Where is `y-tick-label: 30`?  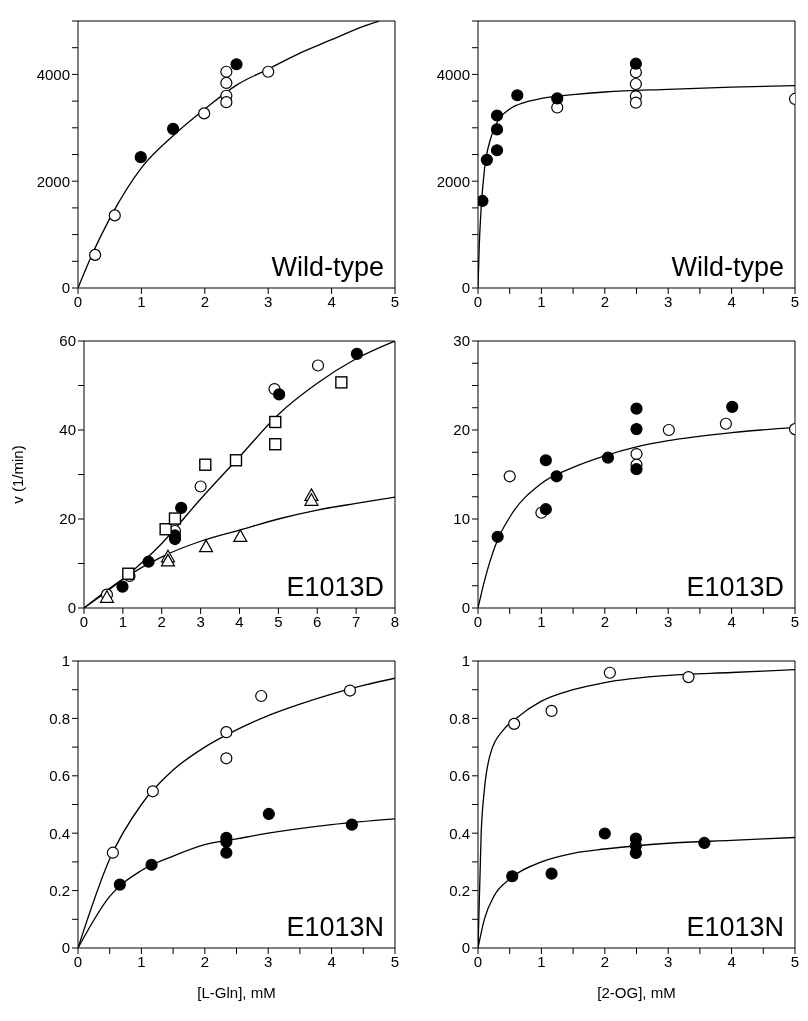 y-tick-label: 30 is located at coordinates (461, 341).